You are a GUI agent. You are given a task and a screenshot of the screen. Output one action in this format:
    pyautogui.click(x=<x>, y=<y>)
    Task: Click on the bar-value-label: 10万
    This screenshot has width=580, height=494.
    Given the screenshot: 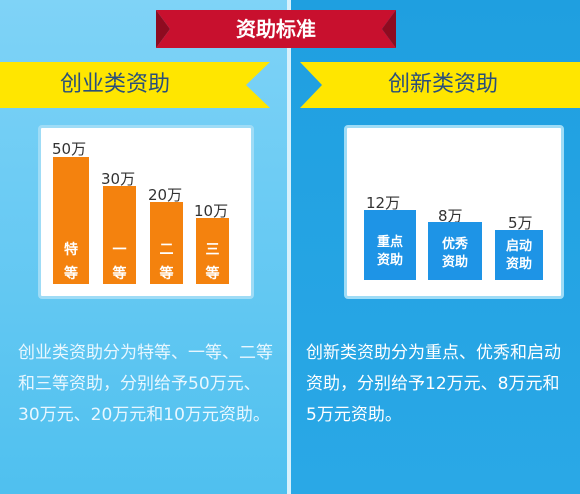 What is the action you would take?
    pyautogui.click(x=211, y=211)
    